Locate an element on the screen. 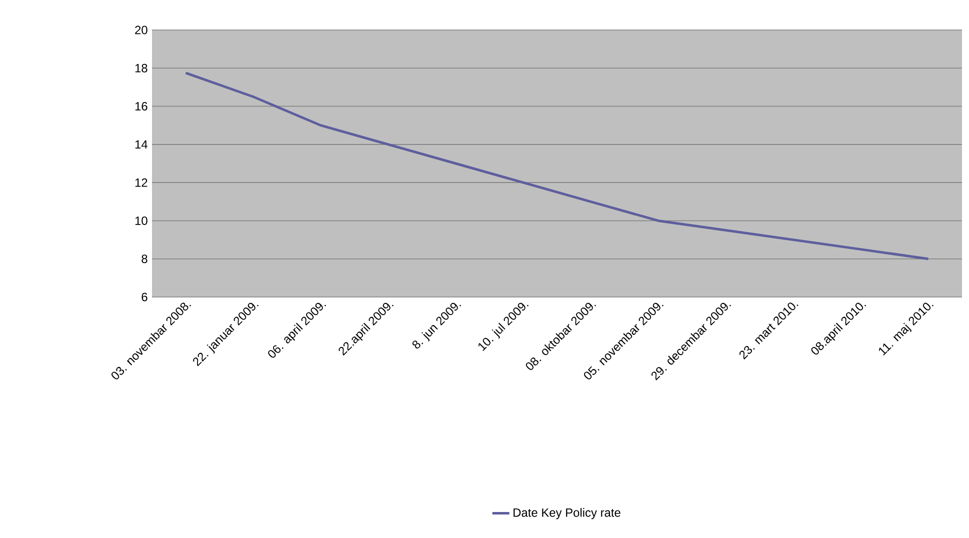 The height and width of the screenshot is (538, 969). y-tick-label: 18 is located at coordinates (141, 68).